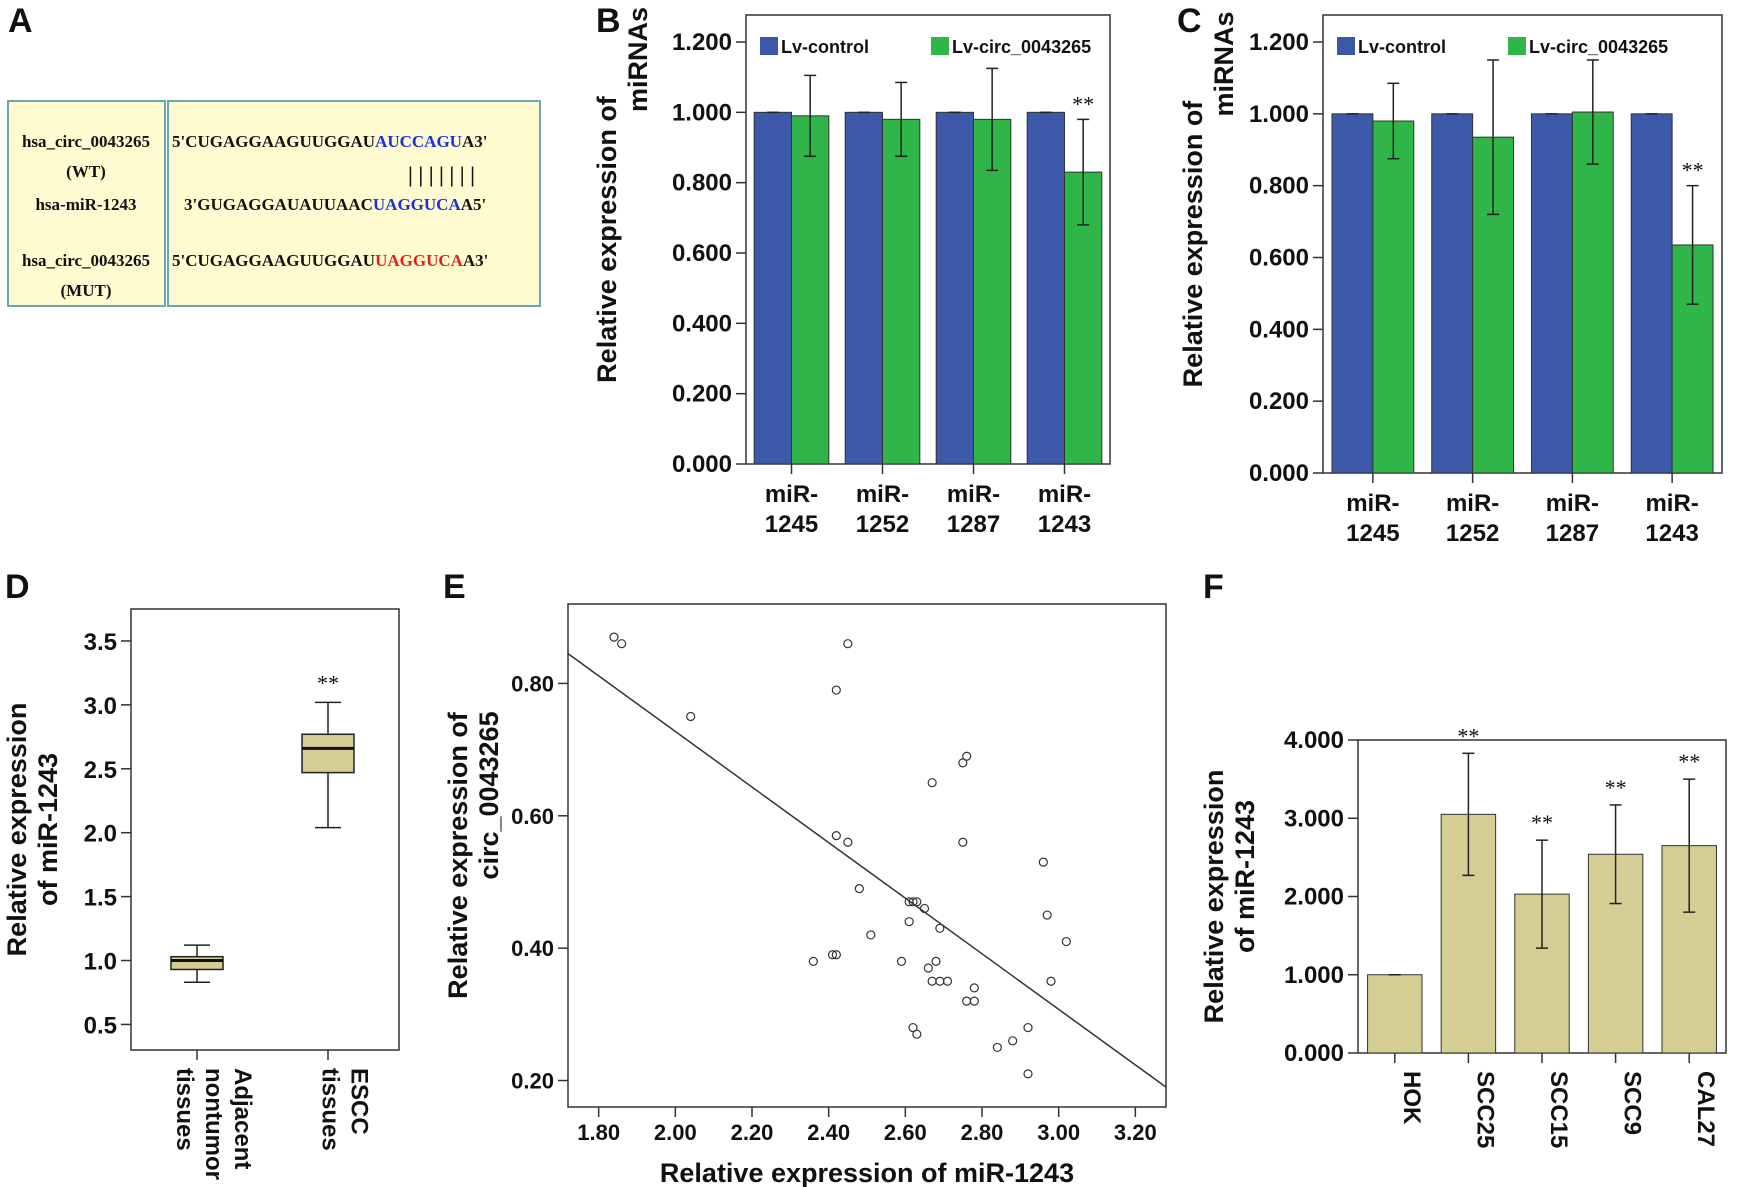 The width and height of the screenshot is (1740, 1187). I want to click on x-category-label: HOK, so click(1411, 1098).